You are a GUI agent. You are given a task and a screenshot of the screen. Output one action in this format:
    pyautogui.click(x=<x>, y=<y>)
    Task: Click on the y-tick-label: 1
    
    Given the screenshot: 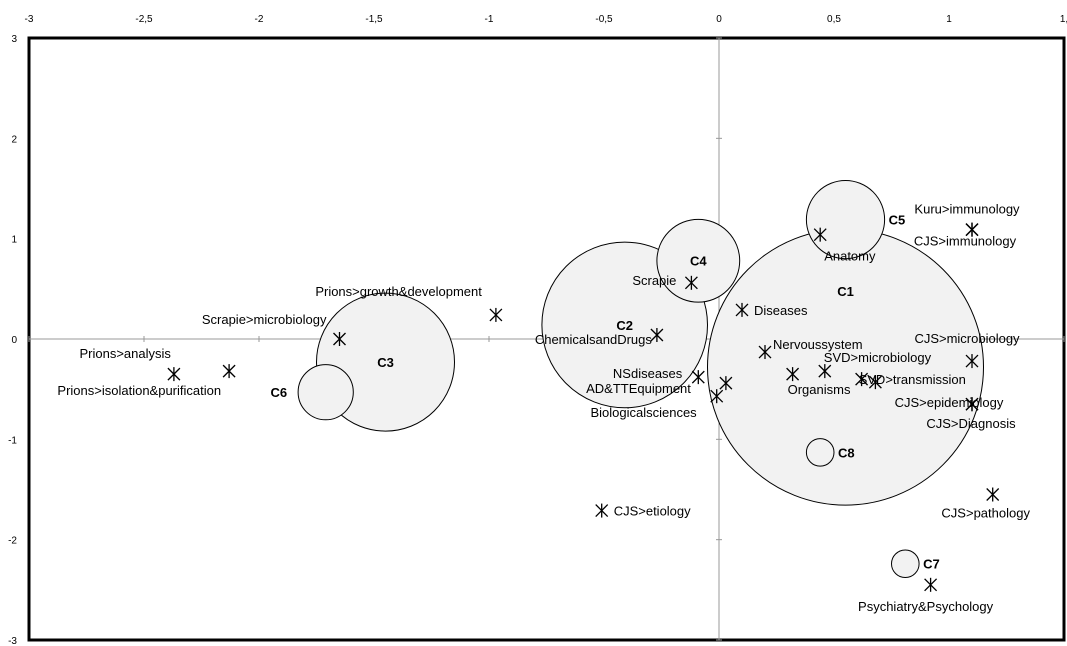 What is the action you would take?
    pyautogui.click(x=14, y=240)
    